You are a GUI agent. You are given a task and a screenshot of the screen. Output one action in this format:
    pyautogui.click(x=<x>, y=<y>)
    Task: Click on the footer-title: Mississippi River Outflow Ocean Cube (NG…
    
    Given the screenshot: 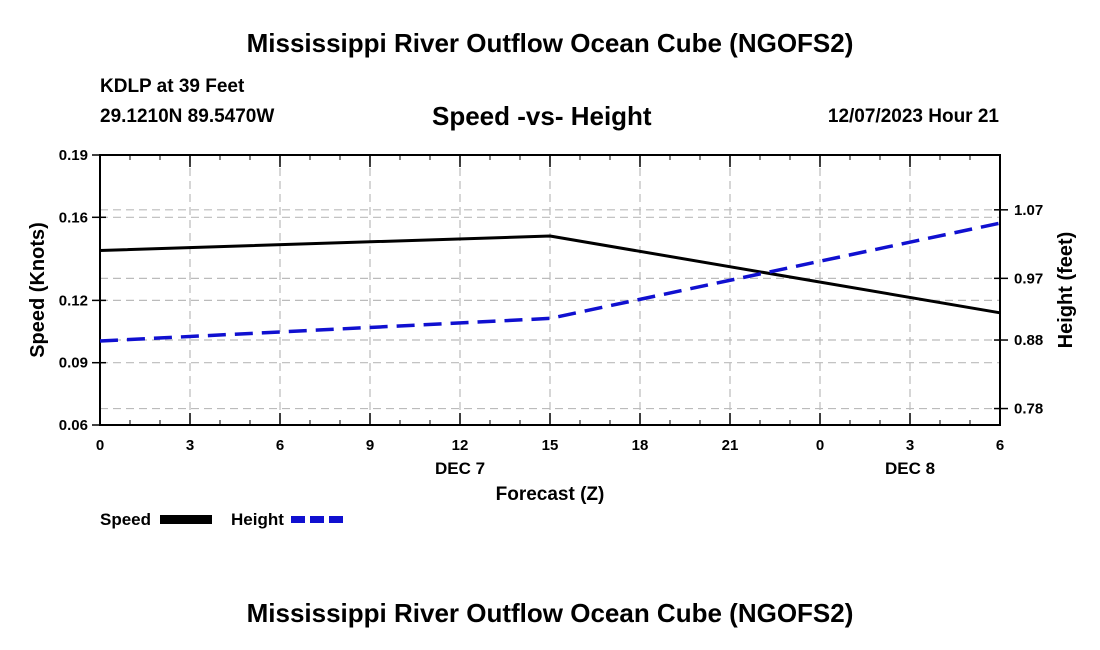 What is the action you would take?
    pyautogui.click(x=550, y=613)
    